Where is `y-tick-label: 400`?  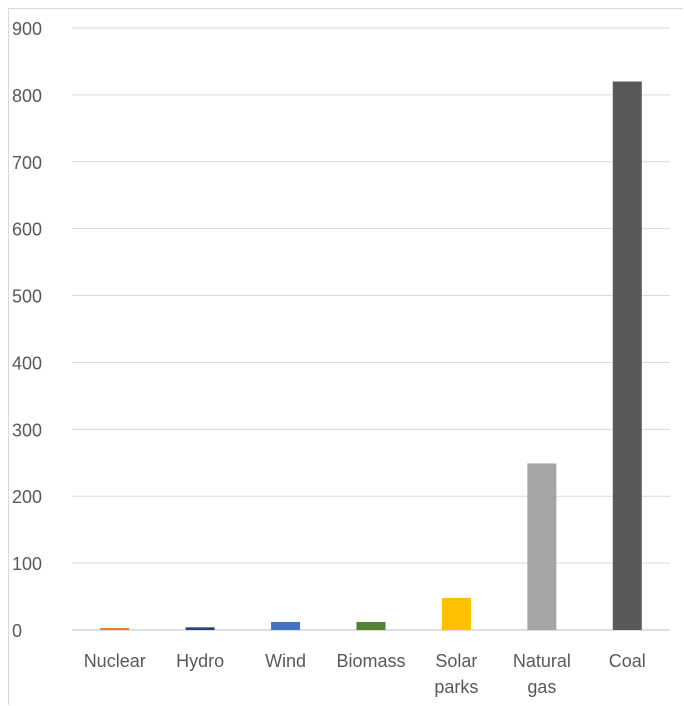
y-tick-label: 400 is located at coordinates (27, 363).